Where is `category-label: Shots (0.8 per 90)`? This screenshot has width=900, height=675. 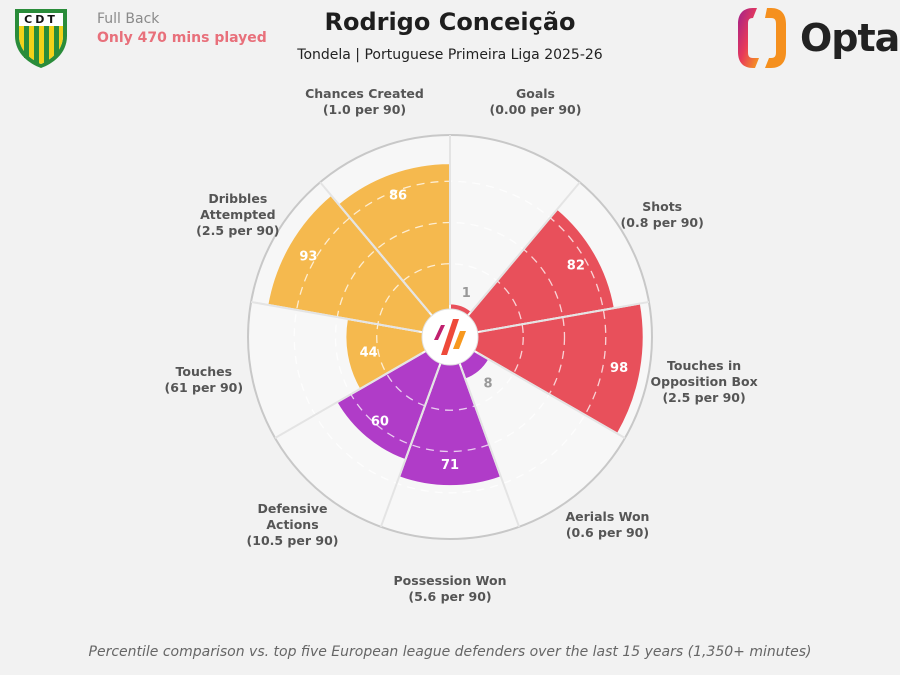
category-label: Shots (0.8 per 90) is located at coordinates (662, 215).